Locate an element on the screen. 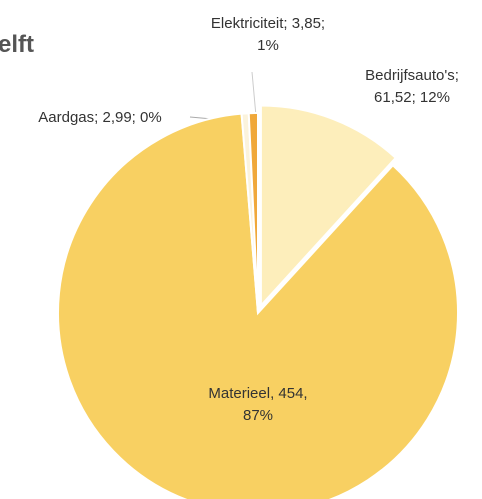  slice-label: Aardgas; 2,99; 0% is located at coordinates (99, 117).